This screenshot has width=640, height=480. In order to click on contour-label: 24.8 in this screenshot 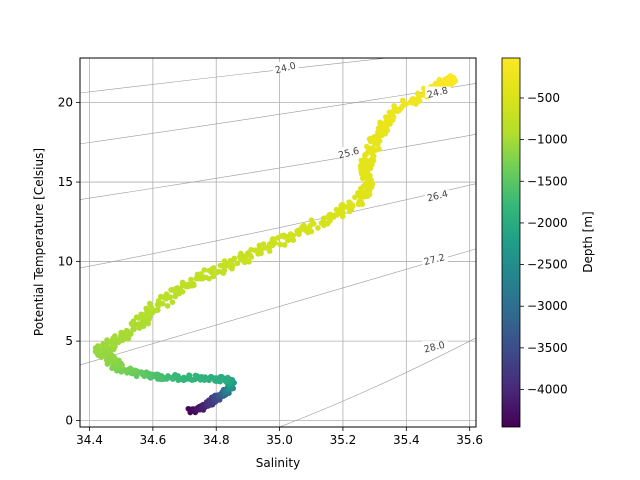, I will do `click(437, 93)`.